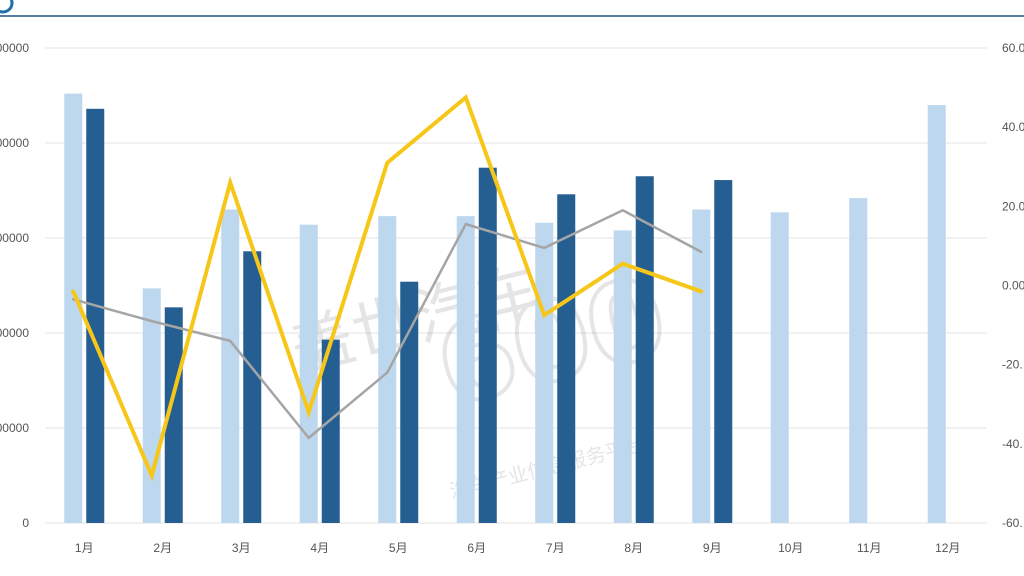  Describe the element at coordinates (555, 548) in the screenshot. I see `x-tick-label: 7月` at that location.